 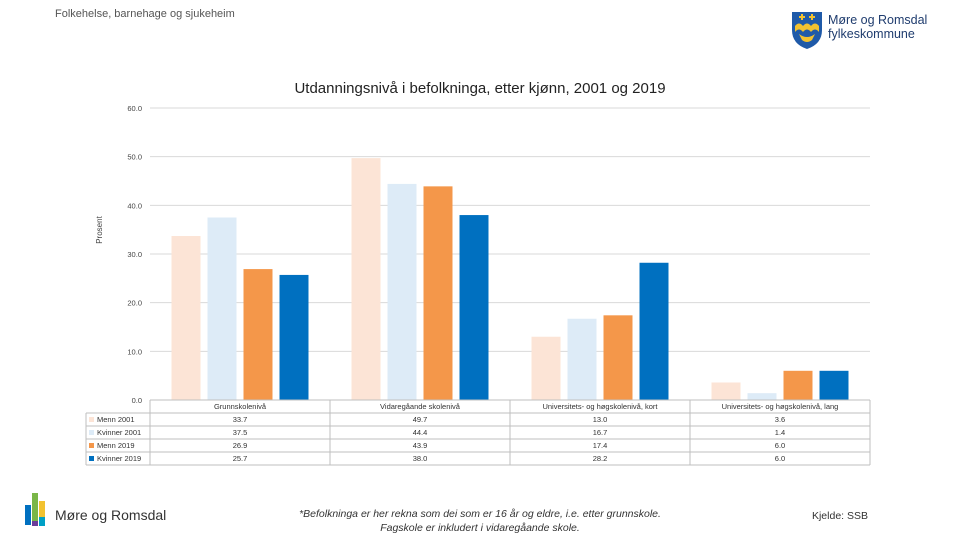 What do you see at coordinates (134, 303) in the screenshot?
I see `y-tick-label: 20.0` at bounding box center [134, 303].